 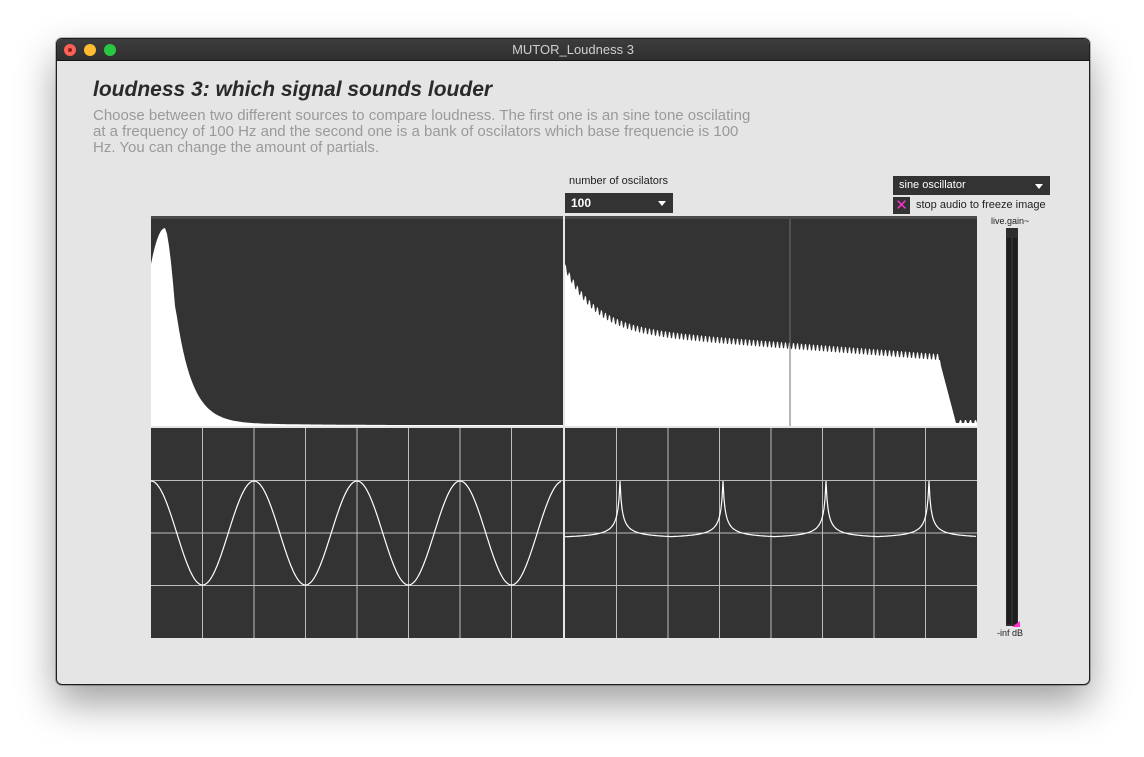 What do you see at coordinates (619, 203) in the screenshot?
I see `oscillator-count-dropdown: 100` at bounding box center [619, 203].